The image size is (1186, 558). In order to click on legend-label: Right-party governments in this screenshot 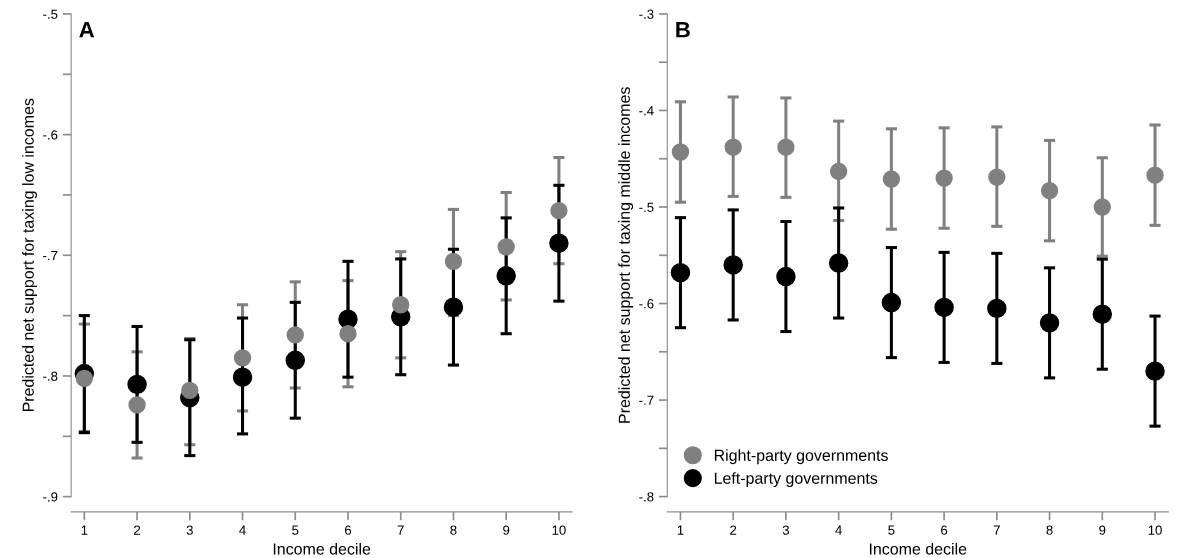, I will do `click(801, 457)`.